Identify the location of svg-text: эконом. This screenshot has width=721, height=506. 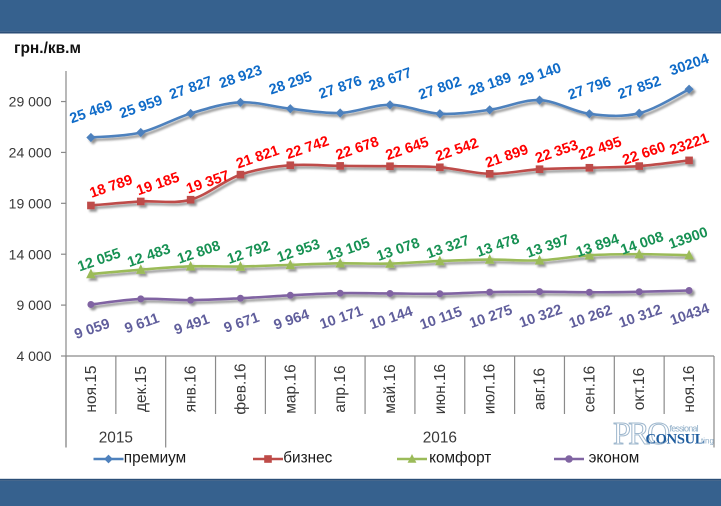
(614, 458).